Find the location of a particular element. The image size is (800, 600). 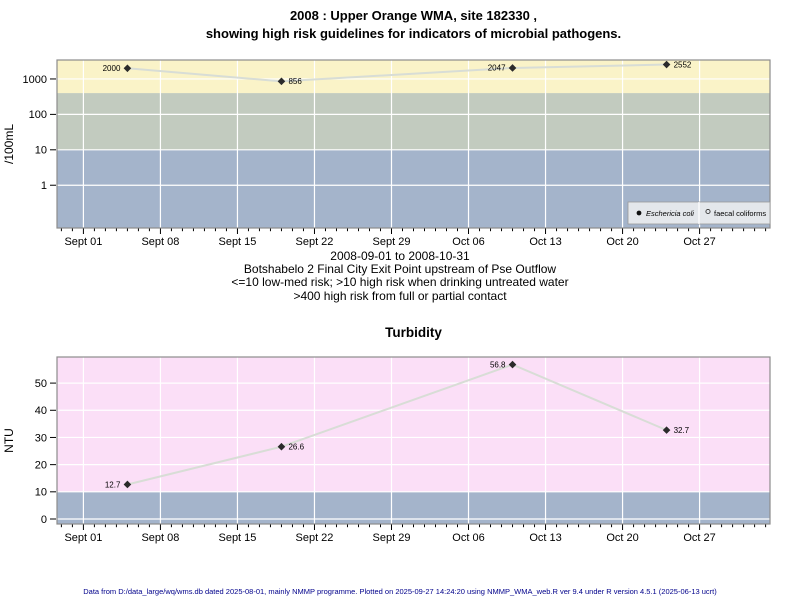

legend-label-faecal-coliforms: faecal coliforms is located at coordinates (740, 213).